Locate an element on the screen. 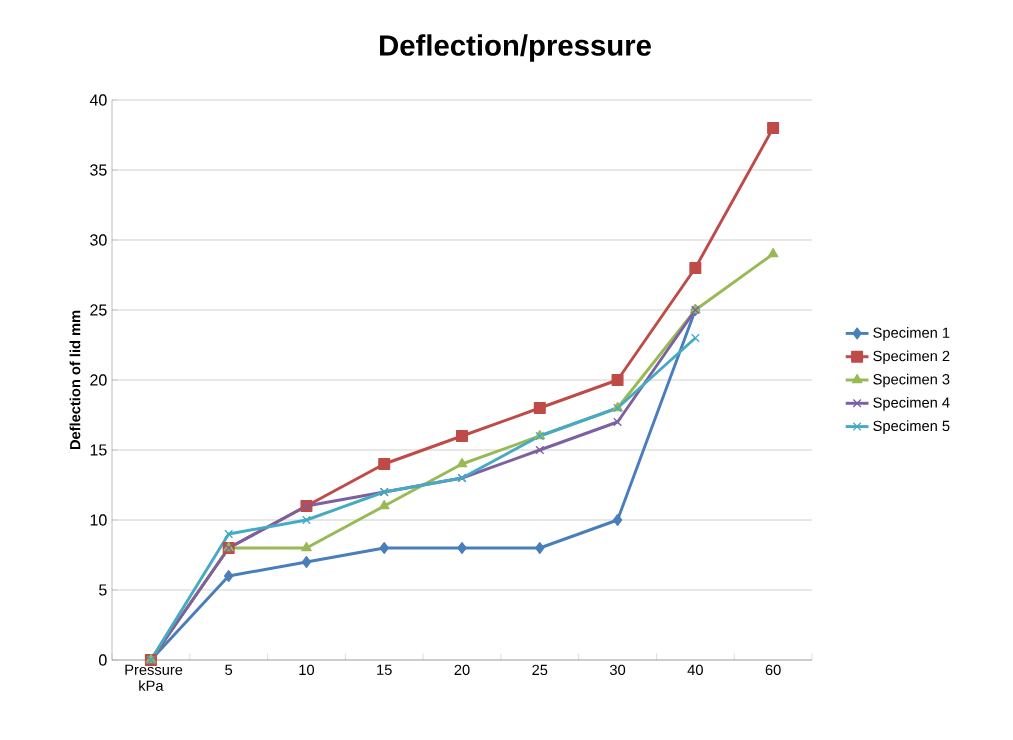 Image resolution: width=1013 pixels, height=740 pixels. y-tick-label: 25 is located at coordinates (98, 310).